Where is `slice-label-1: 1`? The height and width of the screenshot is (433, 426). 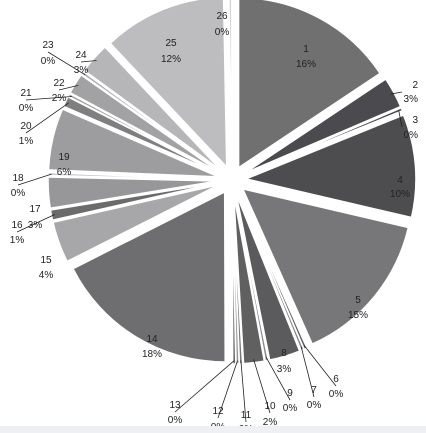 slice-label-1: 1 is located at coordinates (306, 49).